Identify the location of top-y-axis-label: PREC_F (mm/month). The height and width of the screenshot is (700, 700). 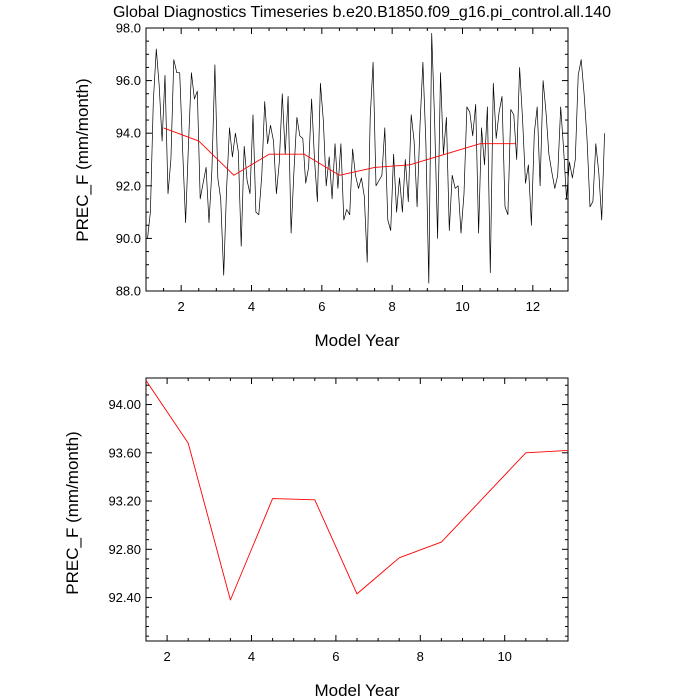
(82, 159).